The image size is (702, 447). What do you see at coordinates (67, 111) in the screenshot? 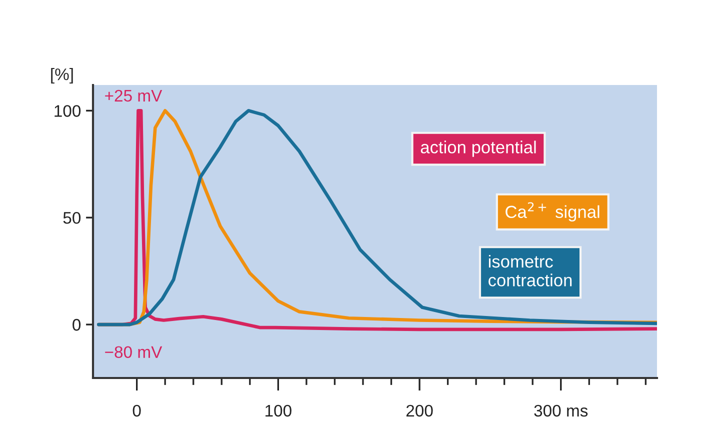
I see `y-tick-label: 100` at bounding box center [67, 111].